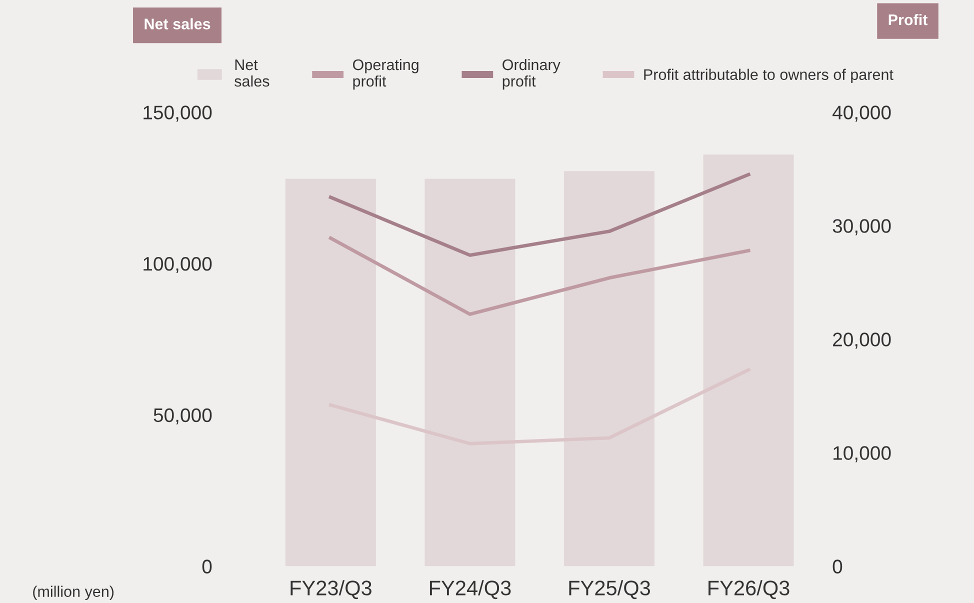 The height and width of the screenshot is (603, 974). I want to click on text: Profit, so click(908, 20).